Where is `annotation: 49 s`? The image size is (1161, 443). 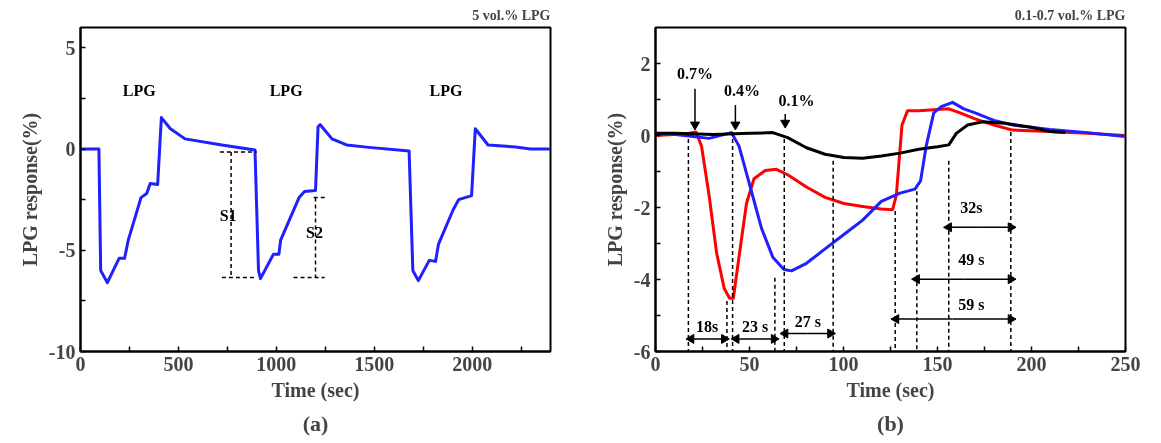 annotation: 49 s is located at coordinates (971, 259).